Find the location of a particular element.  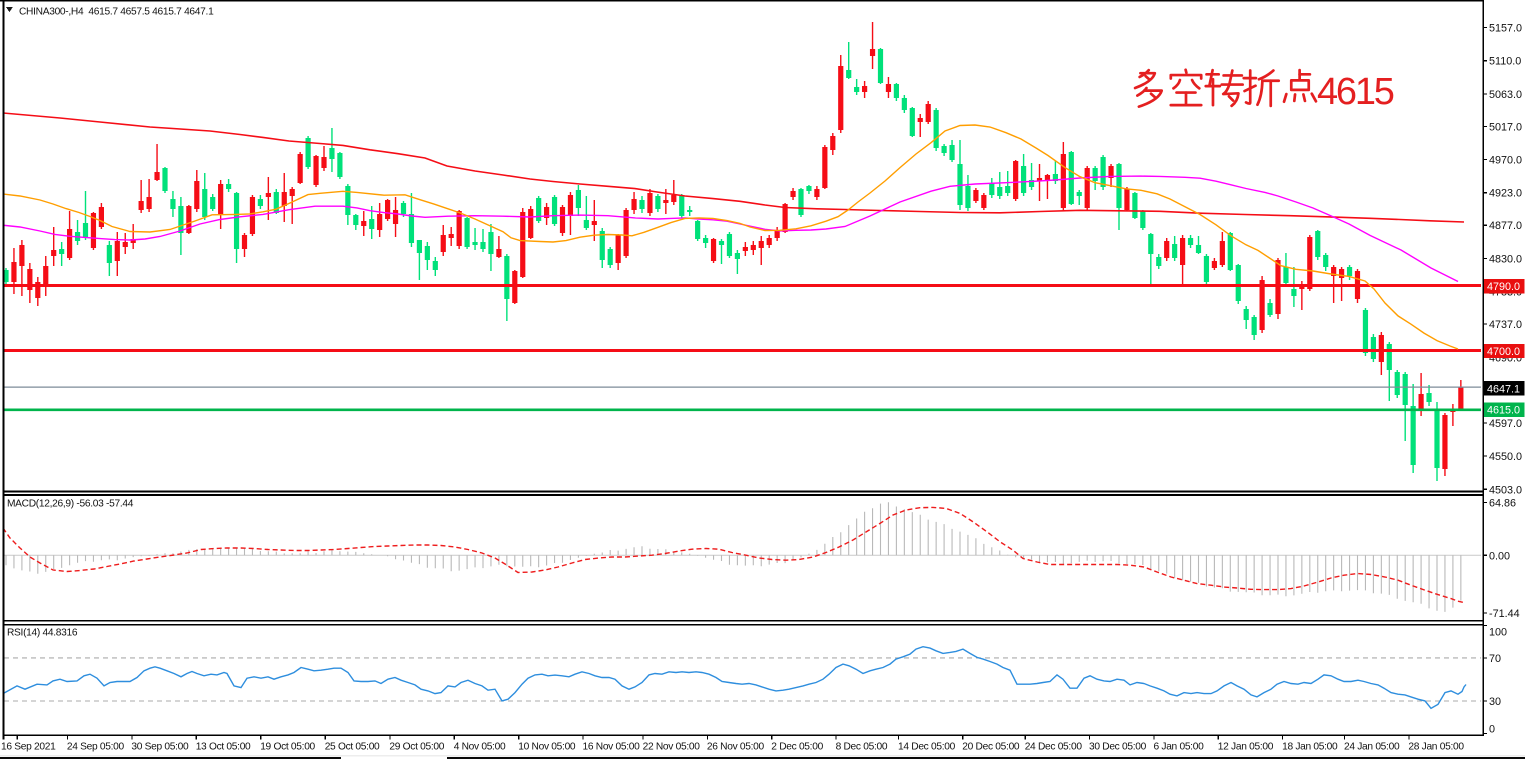

svg-text: 20 Dec 05:00 is located at coordinates (991, 747).